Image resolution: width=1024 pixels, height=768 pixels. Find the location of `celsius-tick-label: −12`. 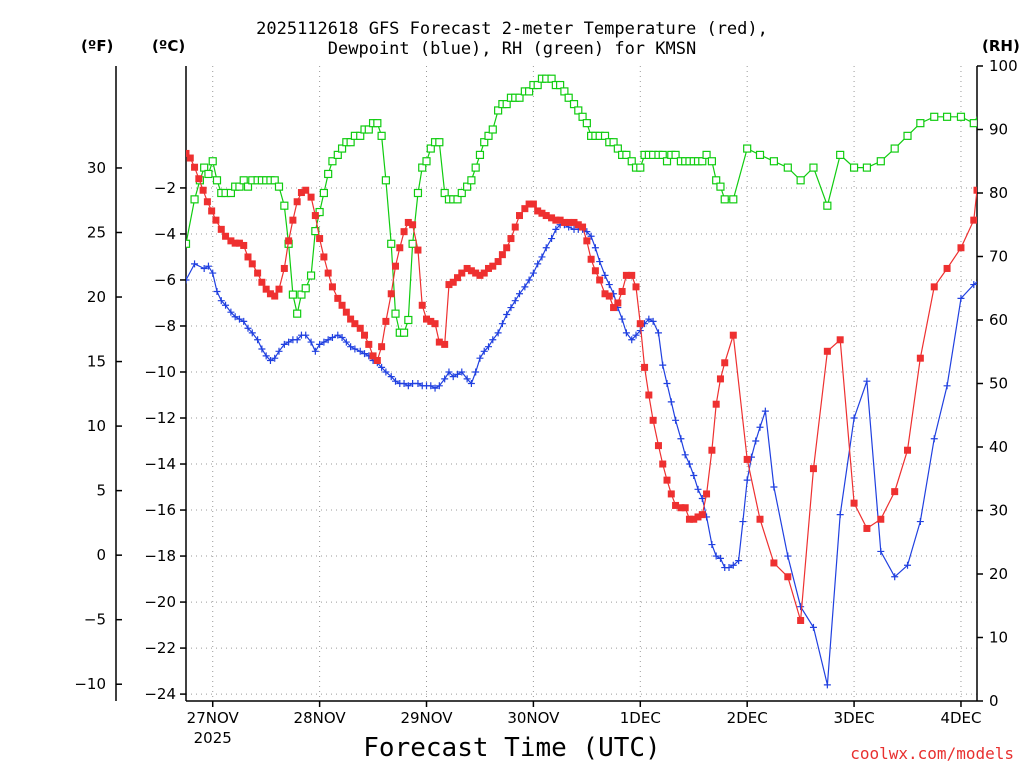

celsius-tick-label: −12 is located at coordinates (160, 418).